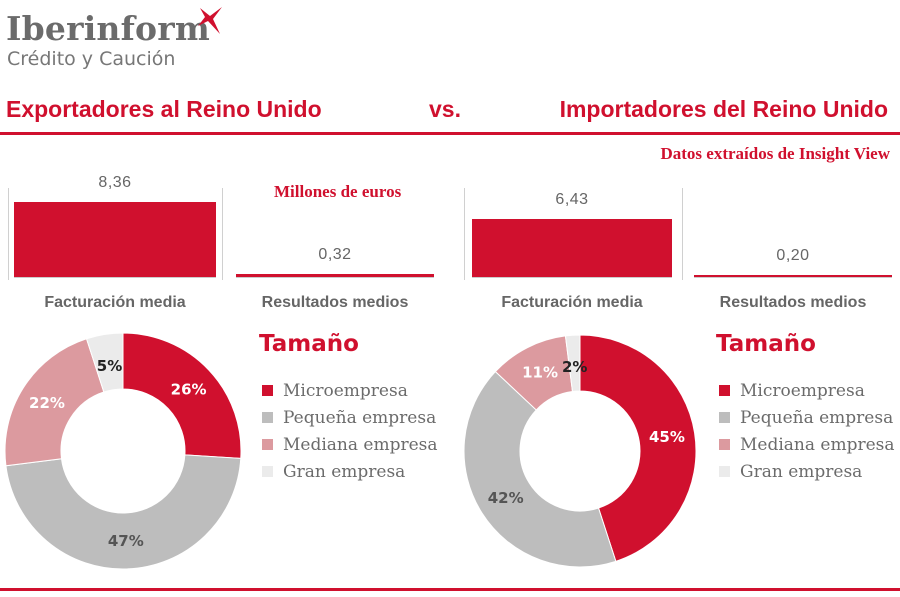  I want to click on plane-logo-icon, so click(210, 20).